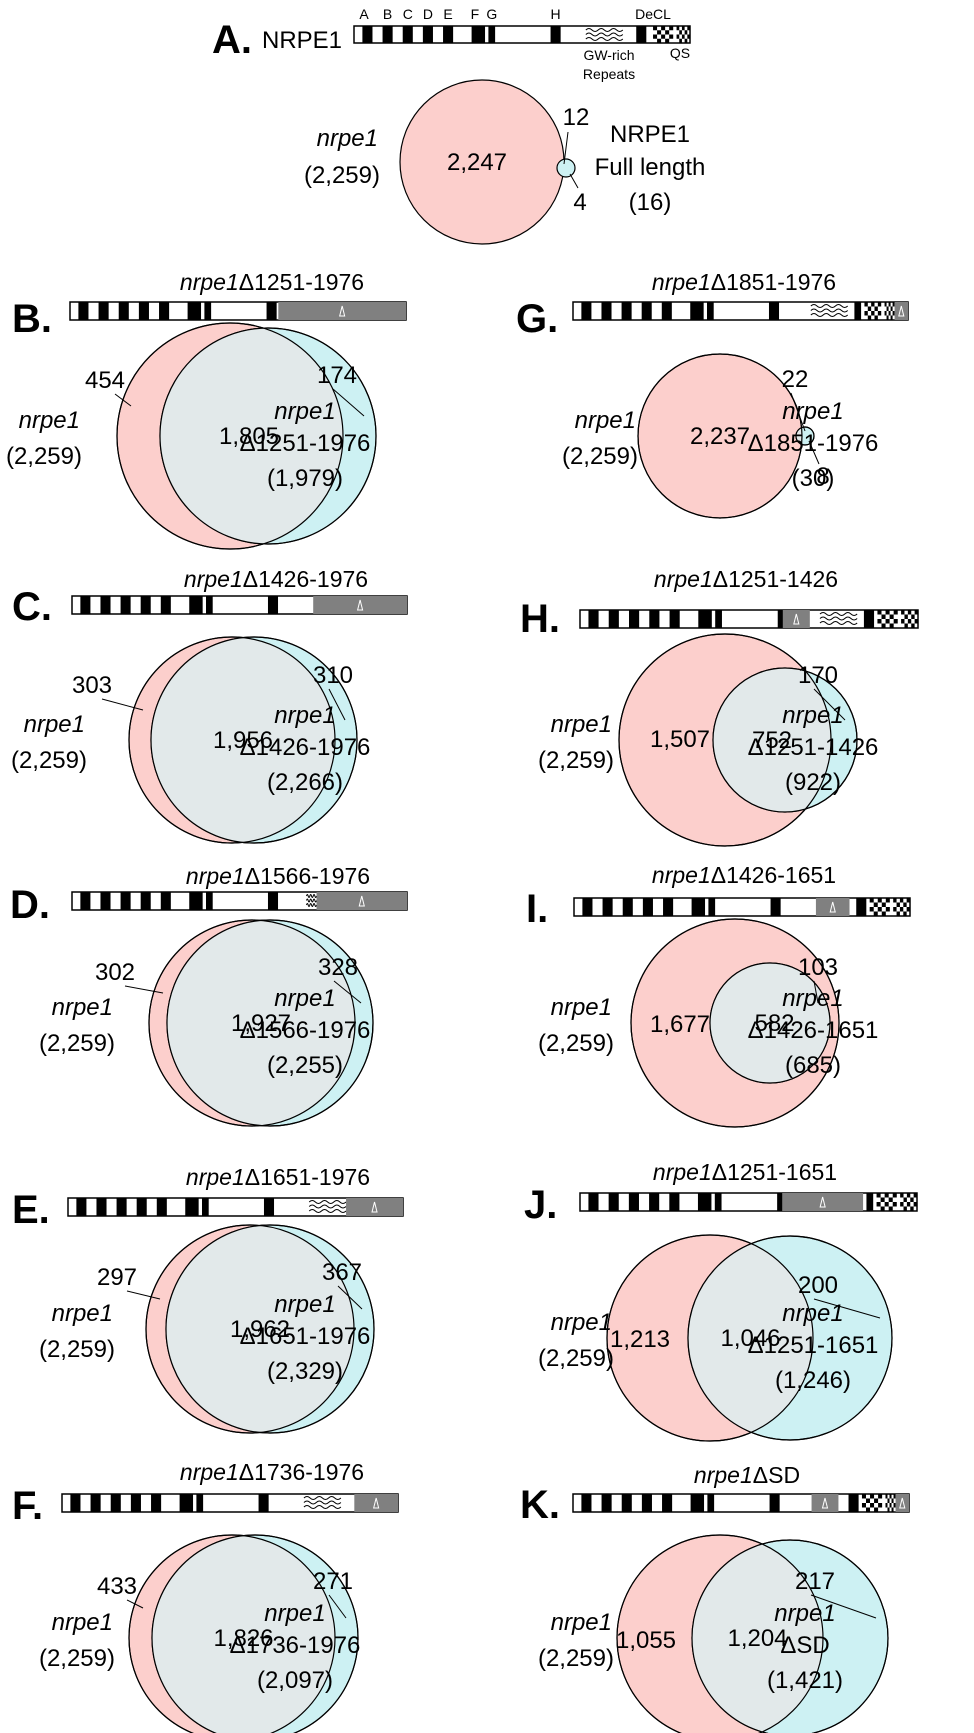 The height and width of the screenshot is (1733, 974). Describe the element at coordinates (646, 1640) in the screenshot. I see `only-a-count: 1,055` at that location.